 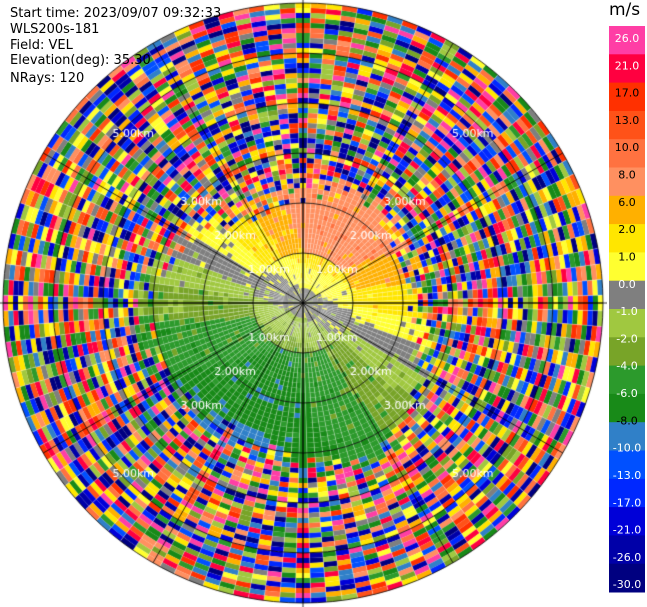 What do you see at coordinates (627, 448) in the screenshot?
I see `colorbar-tick-label: -10.0` at bounding box center [627, 448].